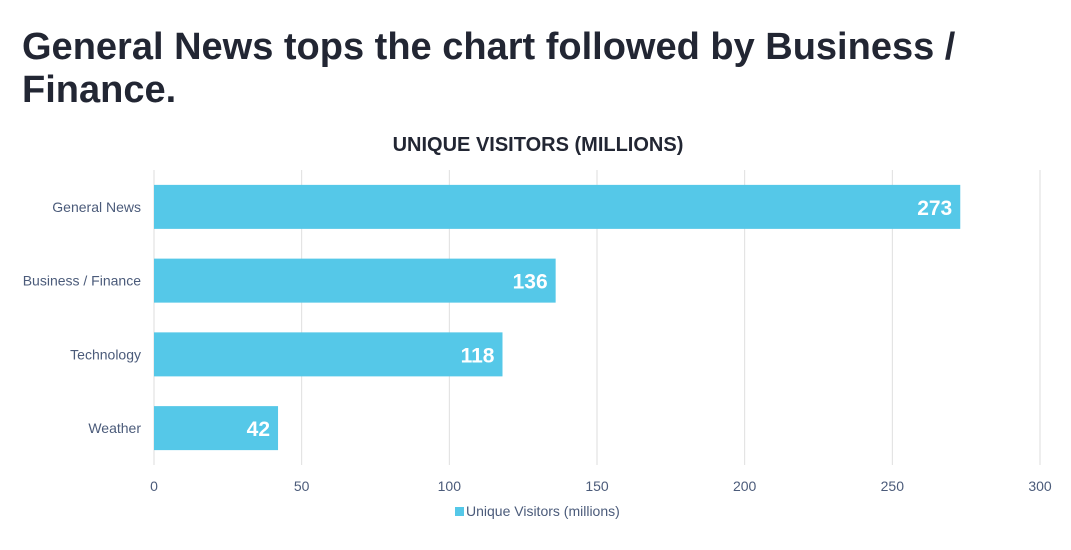 Image resolution: width=1071 pixels, height=550 pixels. What do you see at coordinates (105, 354) in the screenshot?
I see `y-category-label: Technology` at bounding box center [105, 354].